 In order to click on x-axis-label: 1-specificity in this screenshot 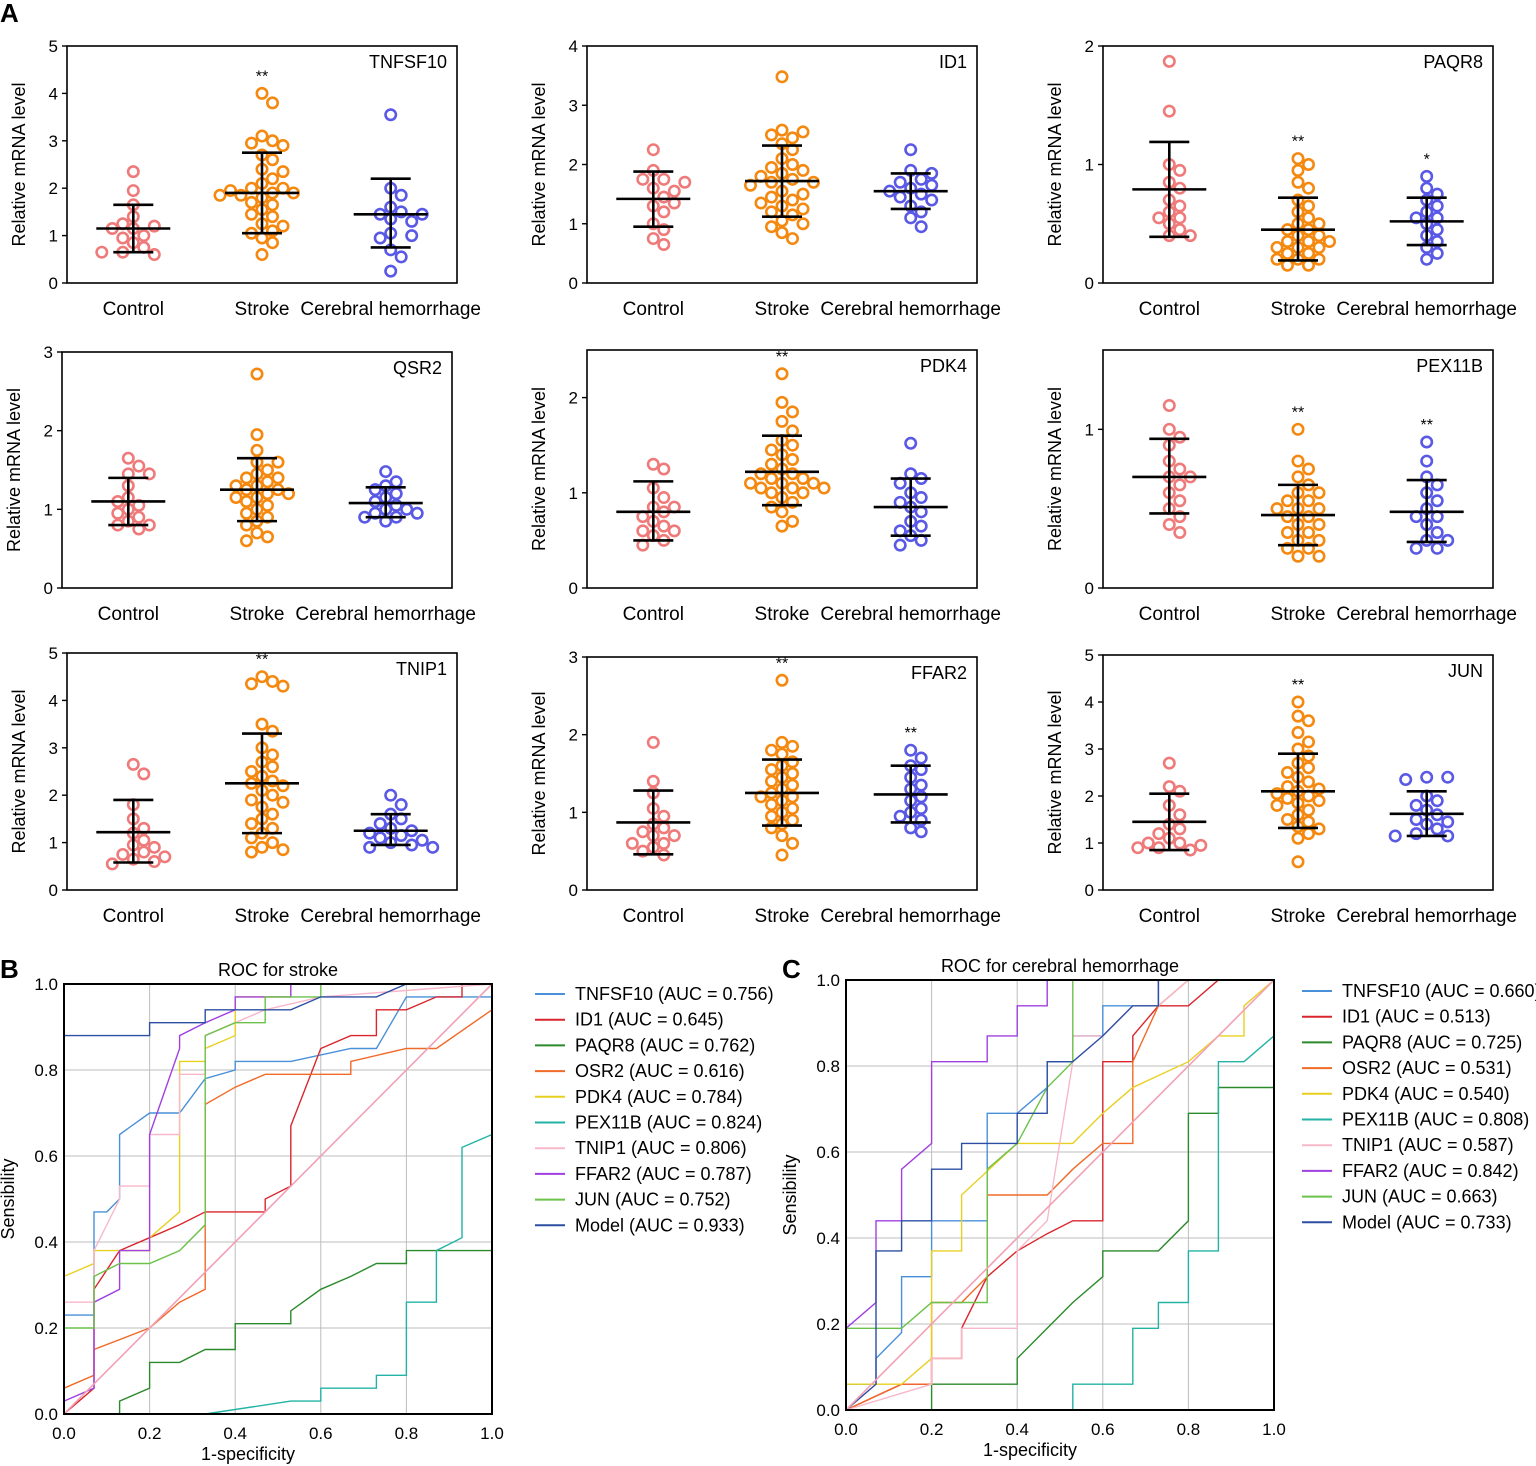, I will do `click(248, 1454)`.